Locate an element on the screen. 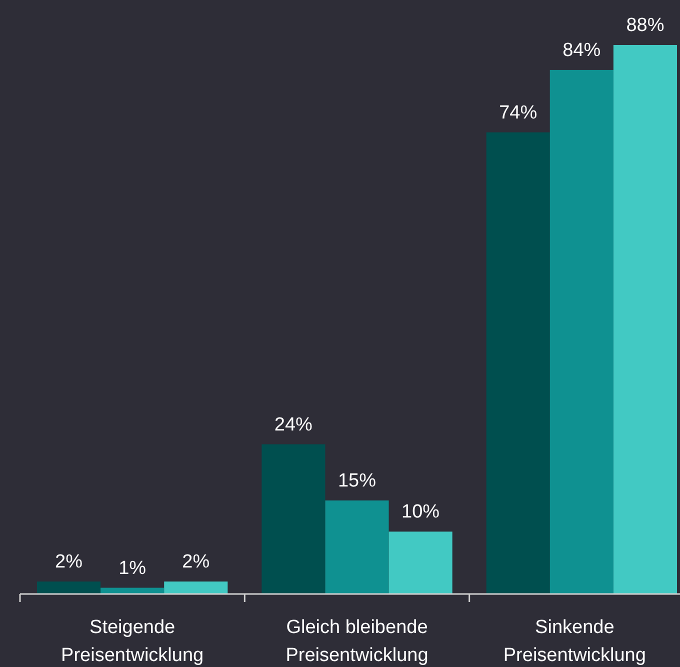 Image resolution: width=680 pixels, height=667 pixels. x-tick-label: Gleich bleibende Preisentwicklung is located at coordinates (357, 641).